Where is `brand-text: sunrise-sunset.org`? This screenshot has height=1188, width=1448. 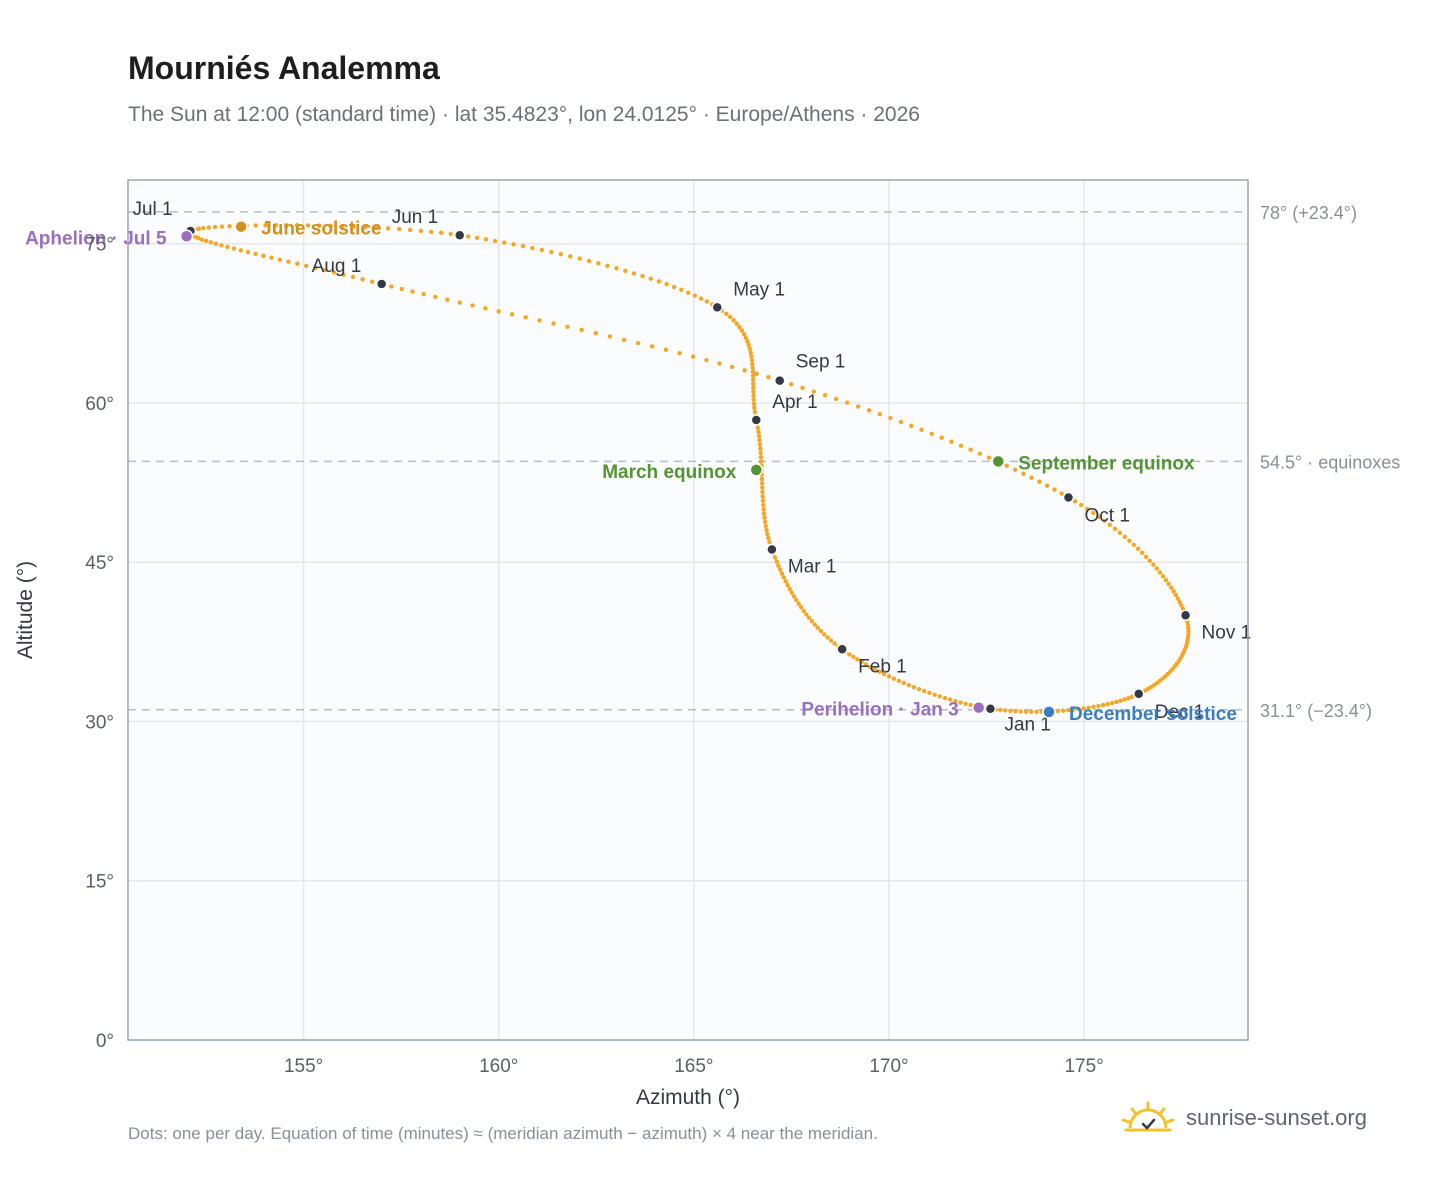
brand-text: sunrise-sunset.org is located at coordinates (1276, 1117).